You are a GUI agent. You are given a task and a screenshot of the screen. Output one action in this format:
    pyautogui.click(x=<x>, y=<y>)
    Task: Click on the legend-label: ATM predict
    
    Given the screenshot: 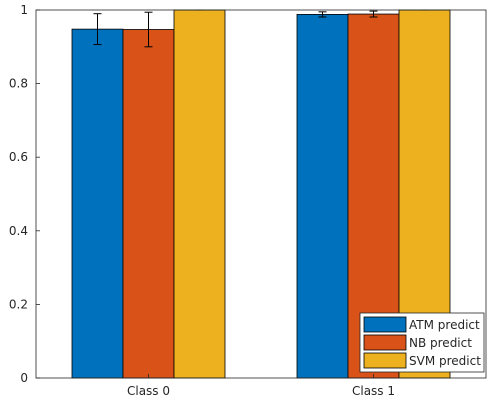 What is the action you would take?
    pyautogui.click(x=444, y=325)
    